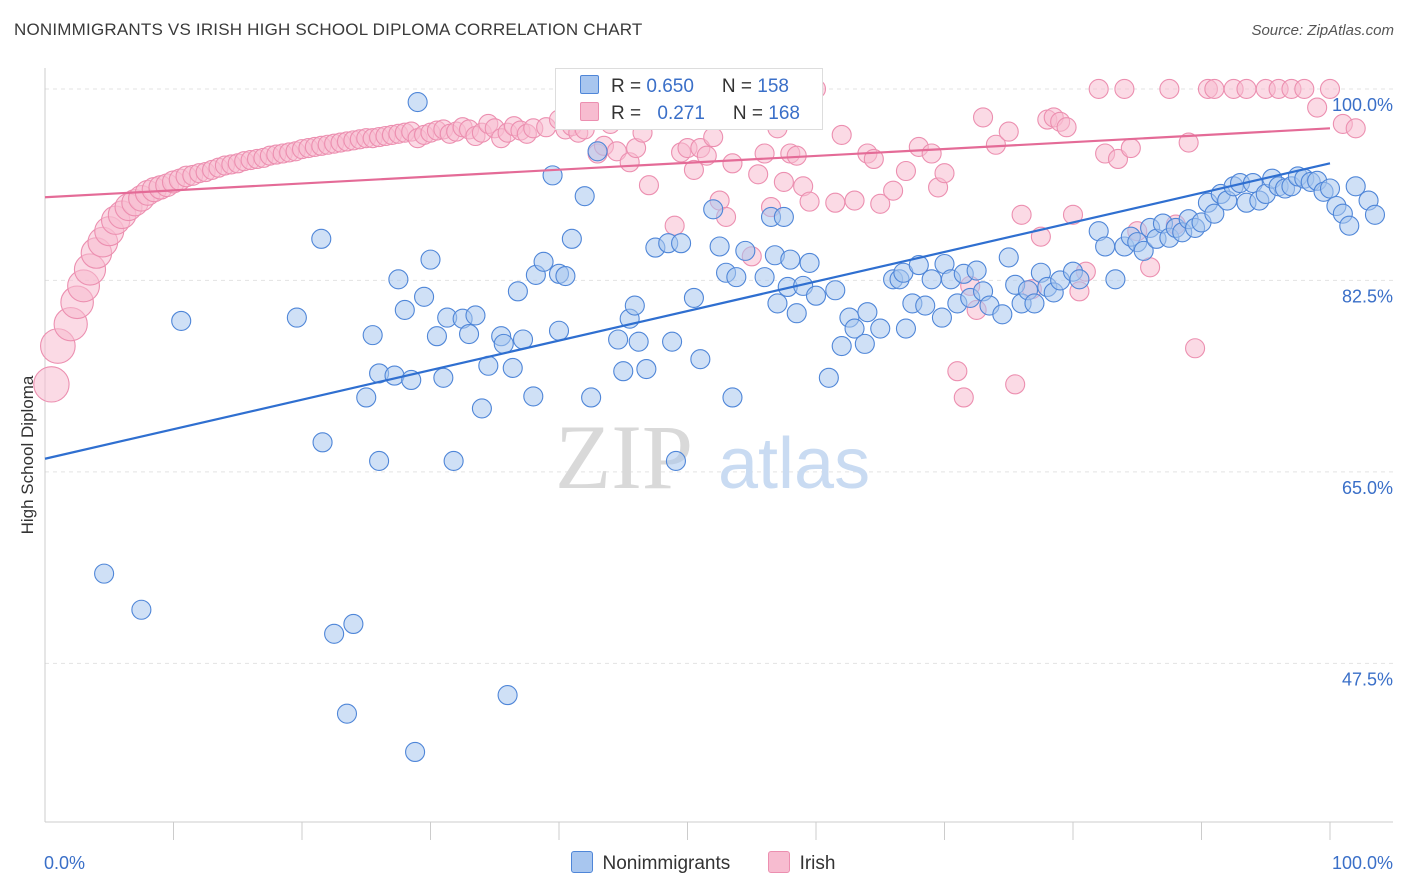 The height and width of the screenshot is (892, 1406). Describe the element at coordinates (1367, 488) in the screenshot. I see `y-tick-label: 65.0%` at that location.